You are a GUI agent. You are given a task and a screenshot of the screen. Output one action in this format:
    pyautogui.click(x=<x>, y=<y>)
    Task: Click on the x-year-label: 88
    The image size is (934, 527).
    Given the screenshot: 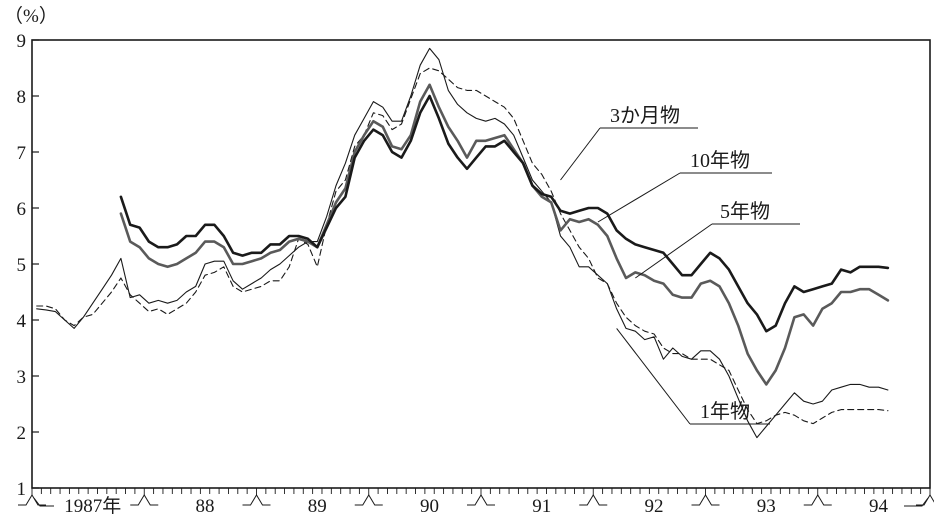 What is the action you would take?
    pyautogui.click(x=205, y=506)
    